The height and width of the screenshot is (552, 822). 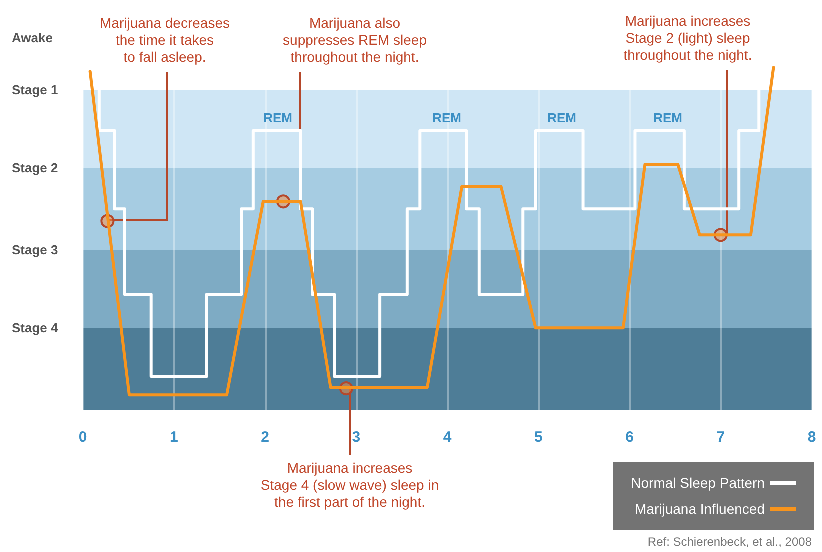 What do you see at coordinates (688, 38) in the screenshot?
I see `annotation: Marijuana increases Stage 2 (light) sleep throughout the night.` at bounding box center [688, 38].